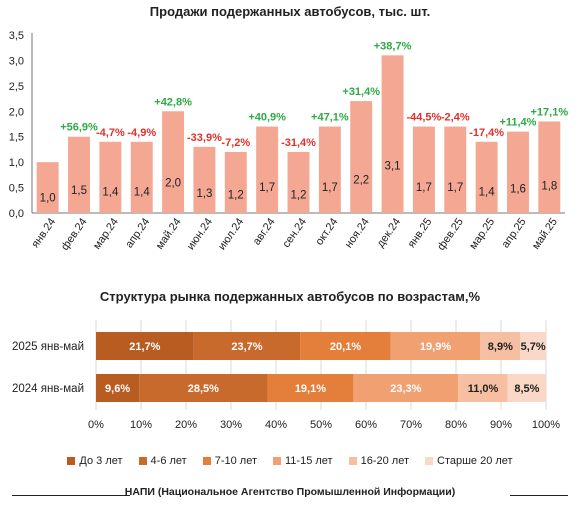  Describe the element at coordinates (384, 461) in the screenshot. I see `legend-label-4: 16-20 лет` at that location.